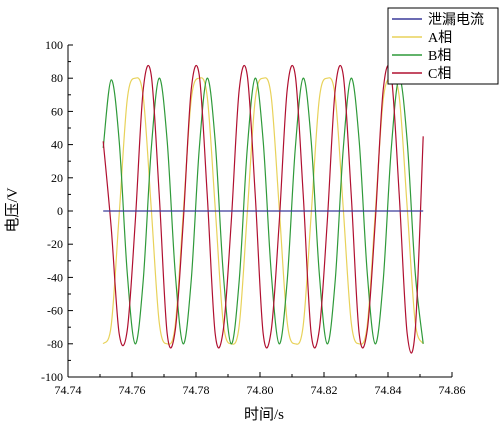  What do you see at coordinates (55, 244) in the screenshot?
I see `y-tick-label: -20` at bounding box center [55, 244].